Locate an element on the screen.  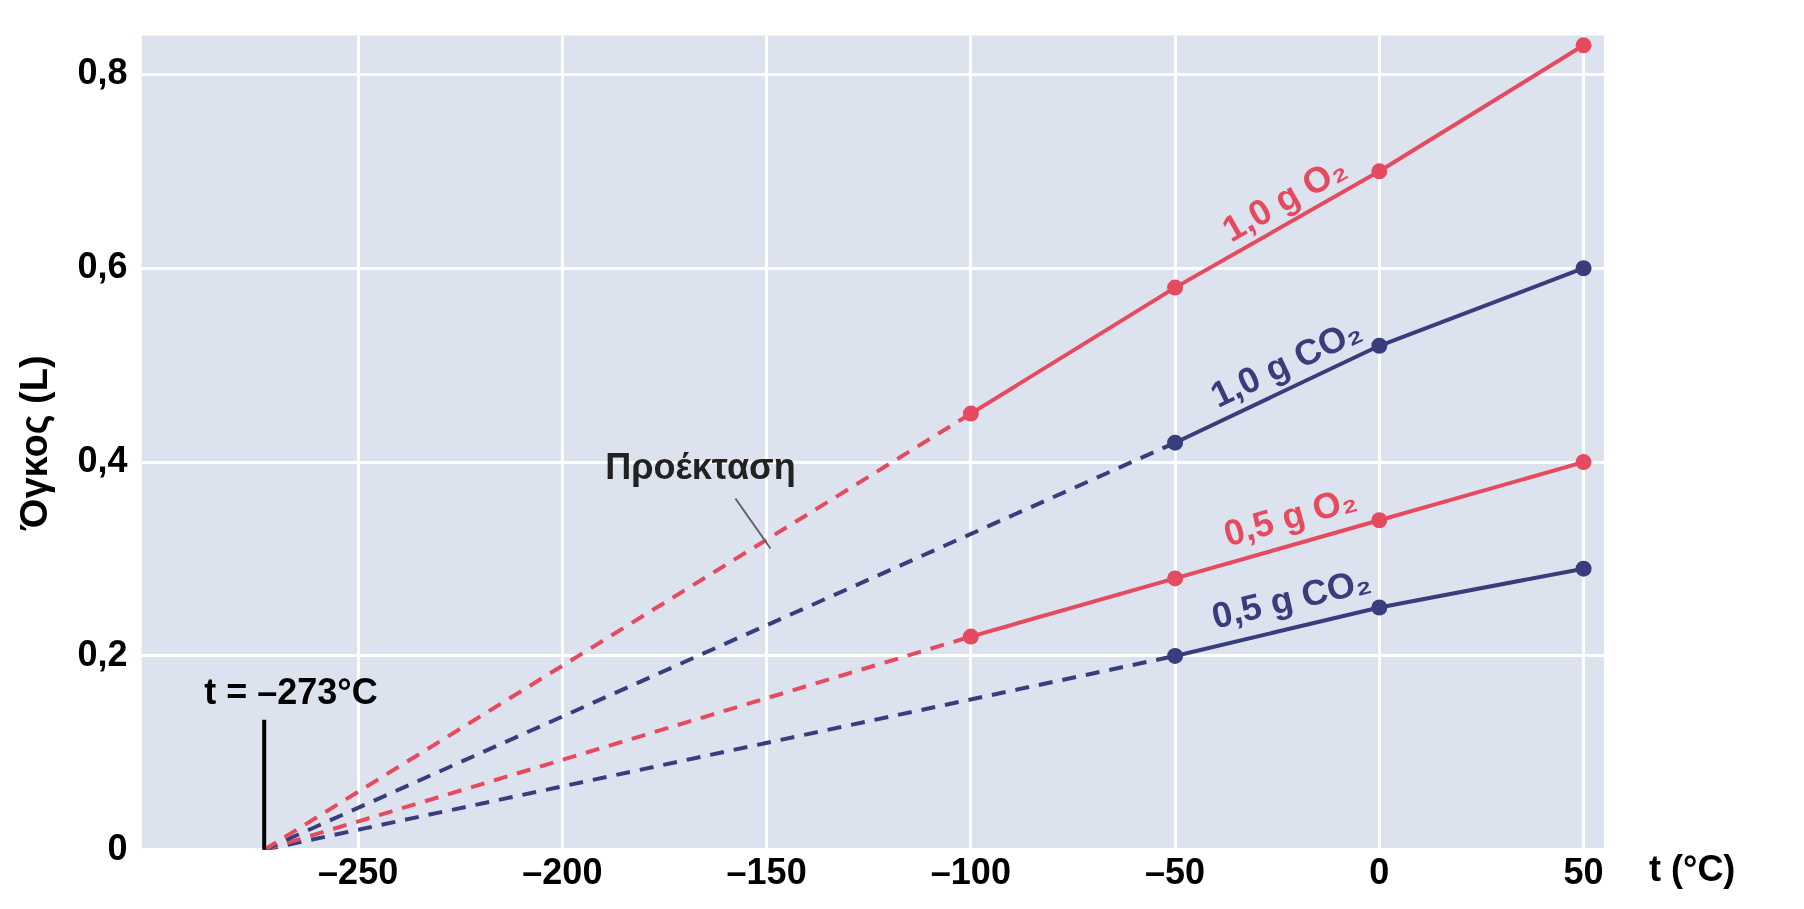
x-axis-title: t (°C) is located at coordinates (1692, 868).